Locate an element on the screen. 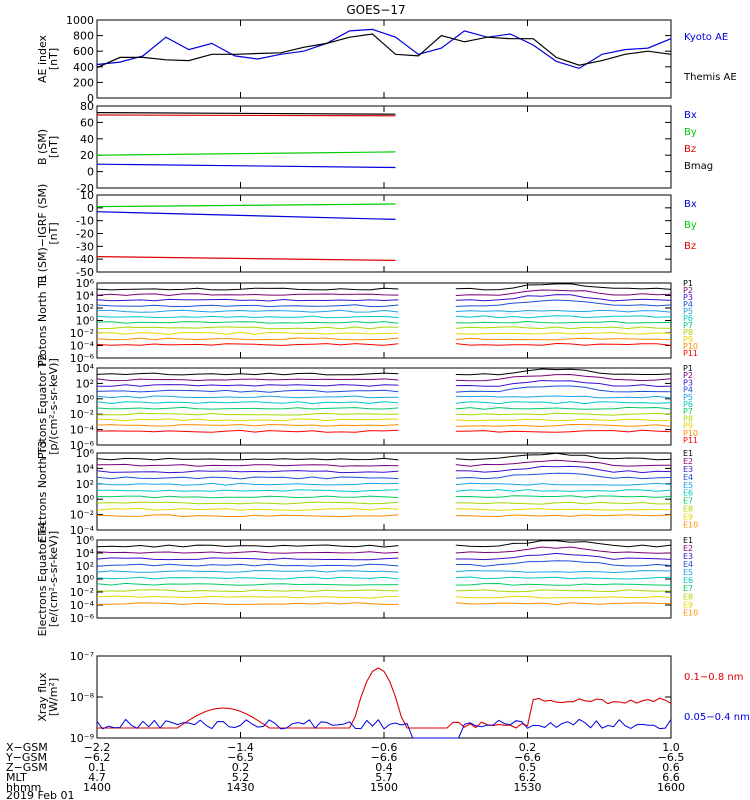 The width and height of the screenshot is (750, 800). legend-entry: E2 is located at coordinates (688, 548).